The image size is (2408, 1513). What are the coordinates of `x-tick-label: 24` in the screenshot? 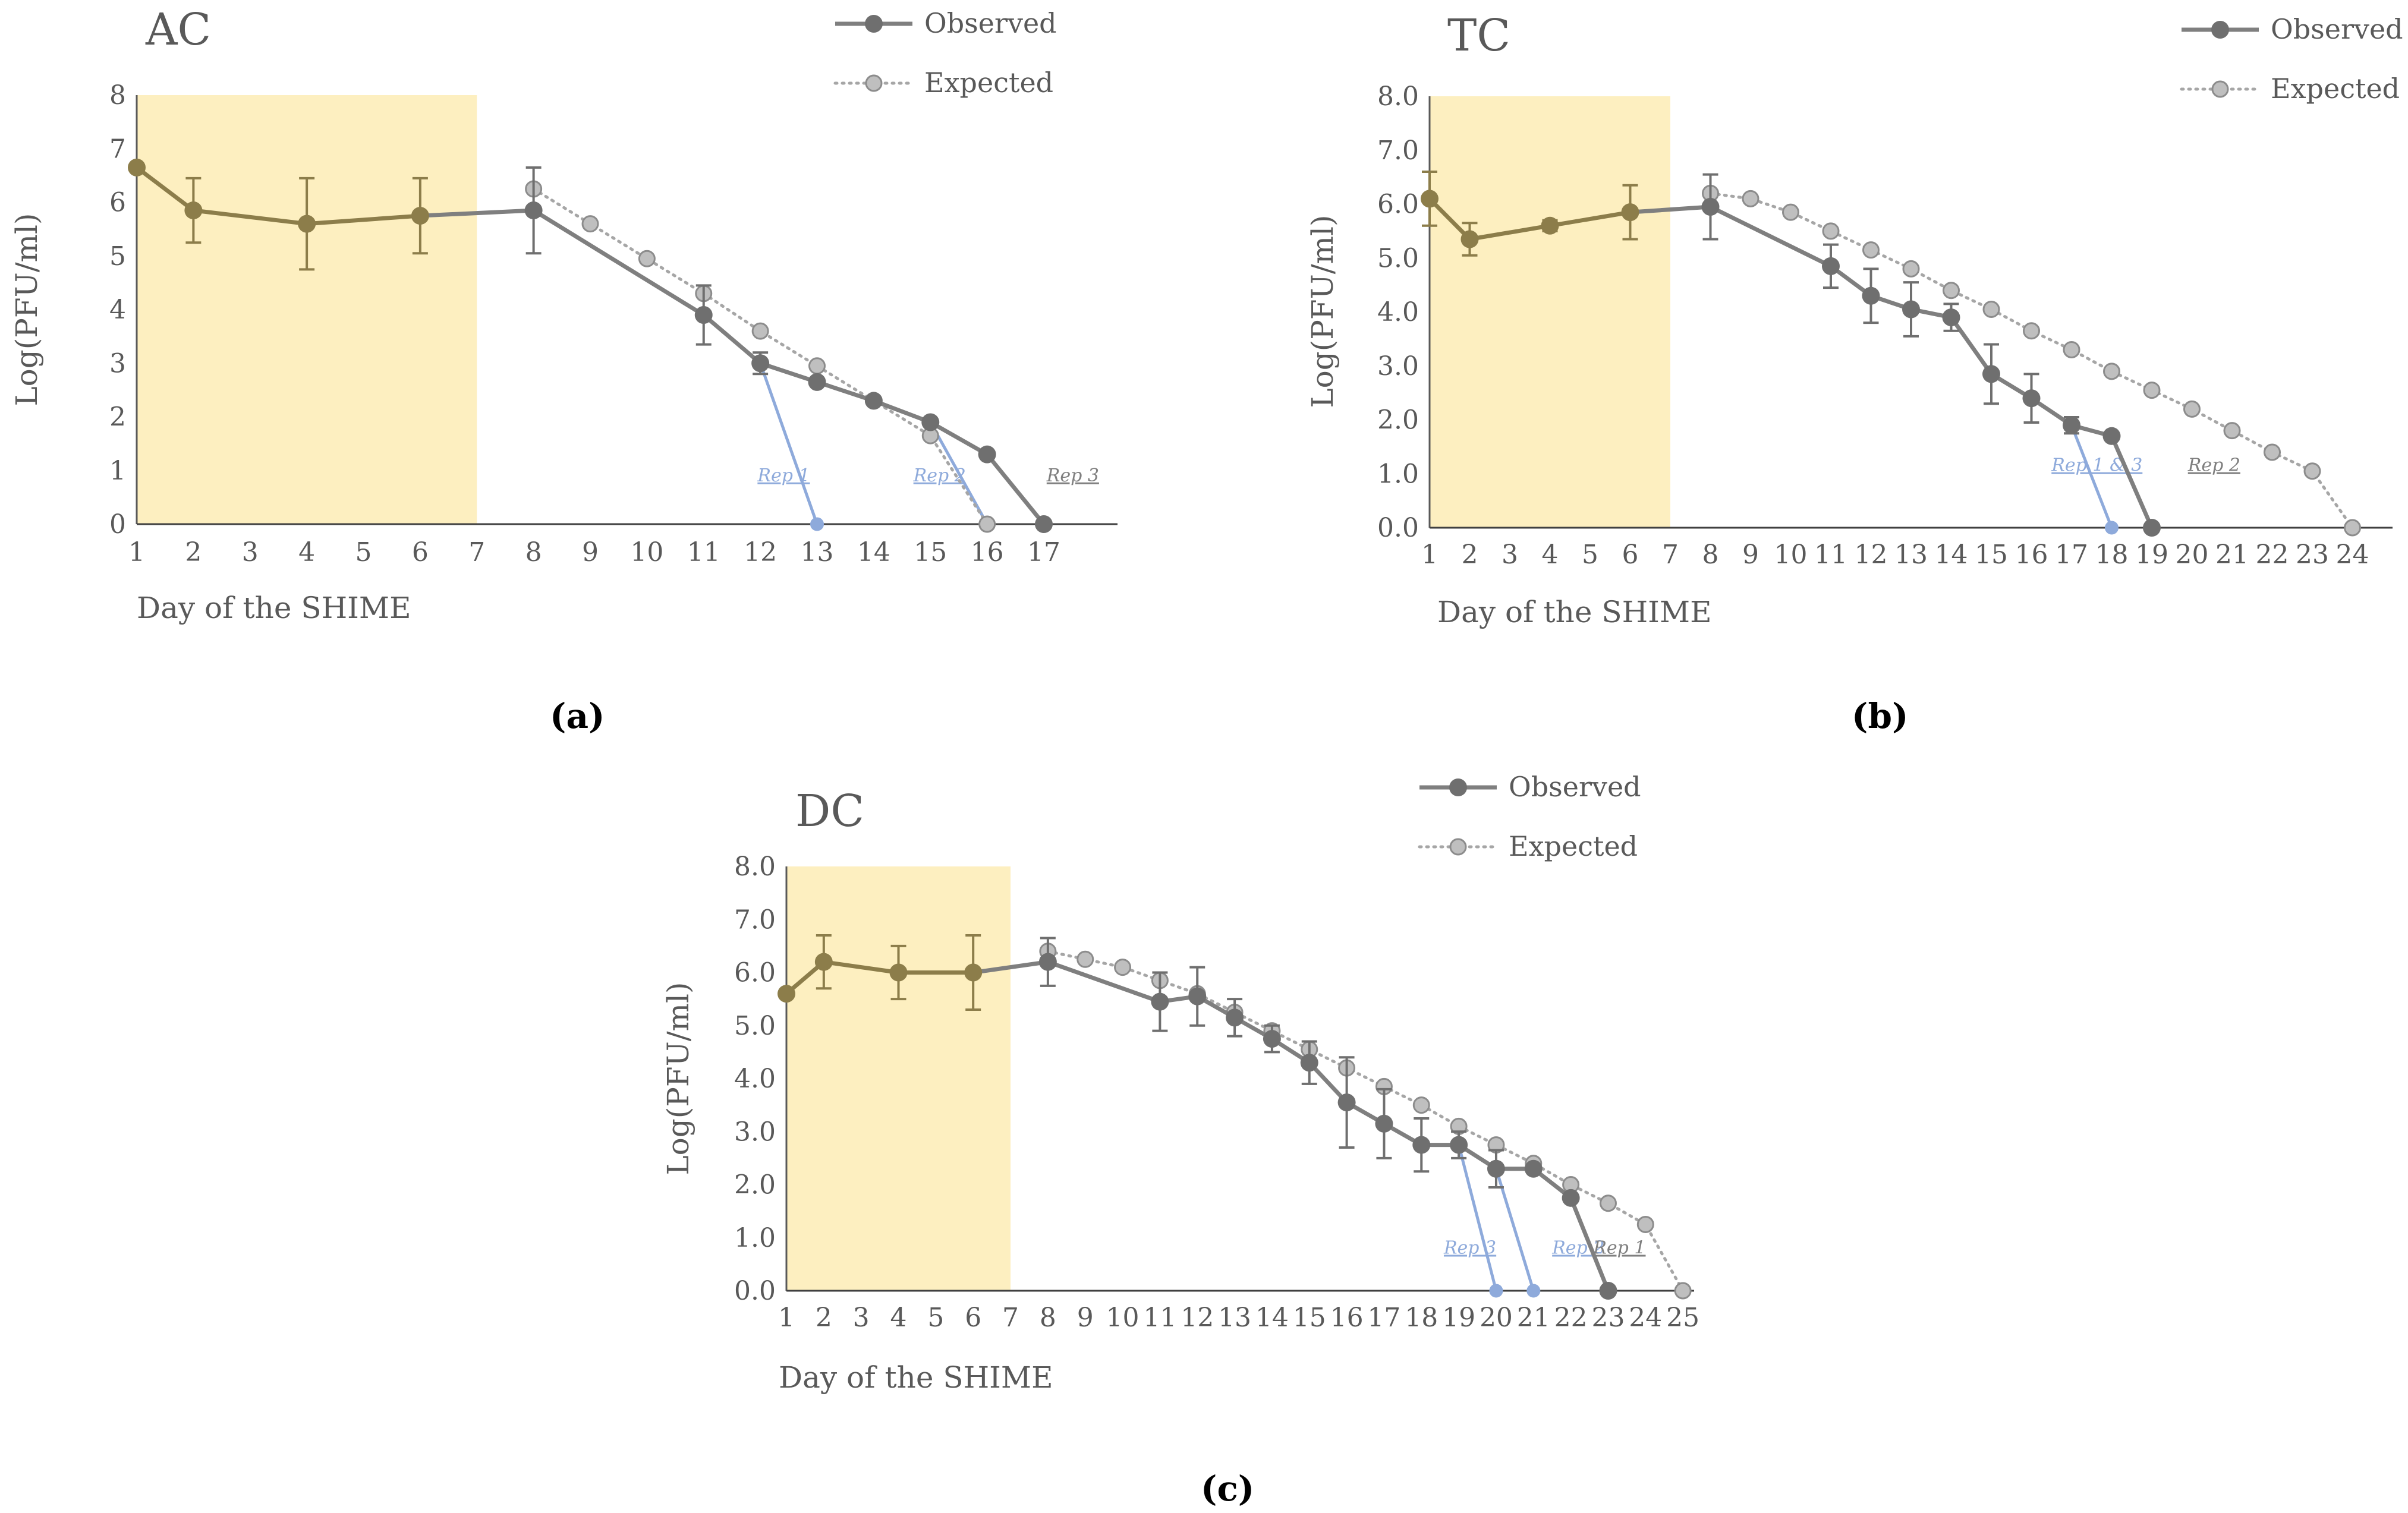 It's located at (1645, 1318).